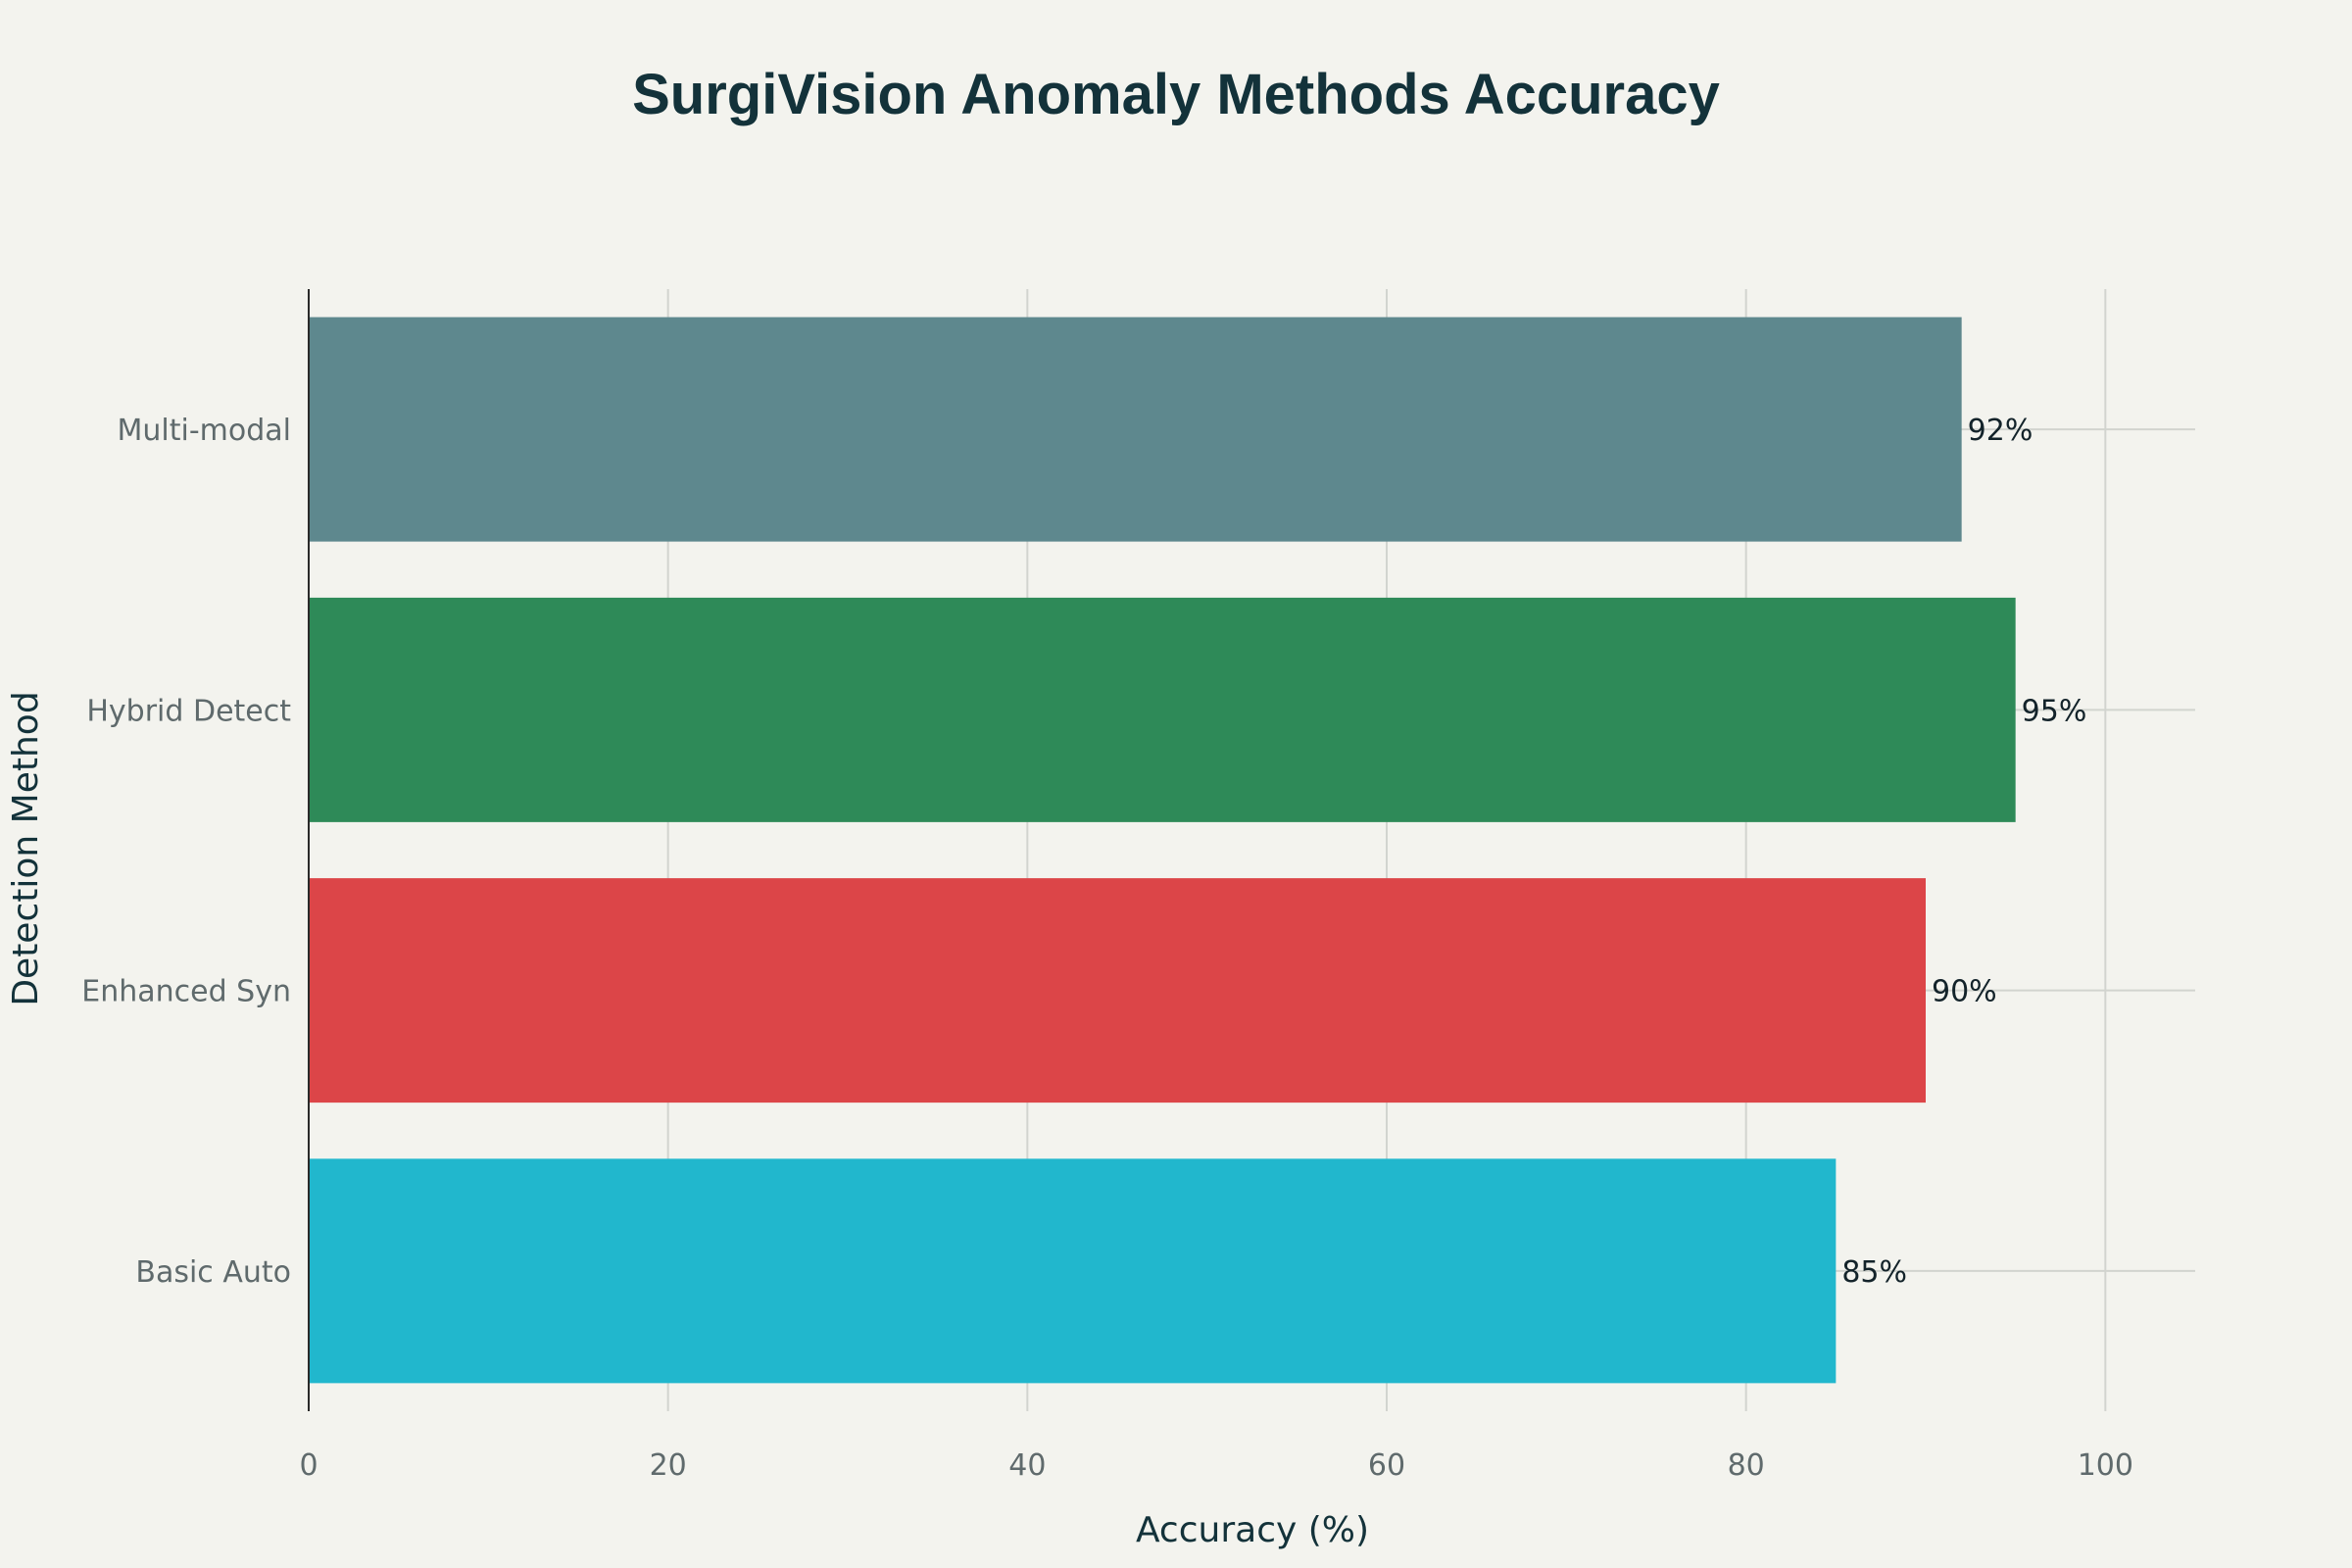 This screenshot has height=1568, width=2352. What do you see at coordinates (1874, 1272) in the screenshot?
I see `data-label: 85%` at bounding box center [1874, 1272].